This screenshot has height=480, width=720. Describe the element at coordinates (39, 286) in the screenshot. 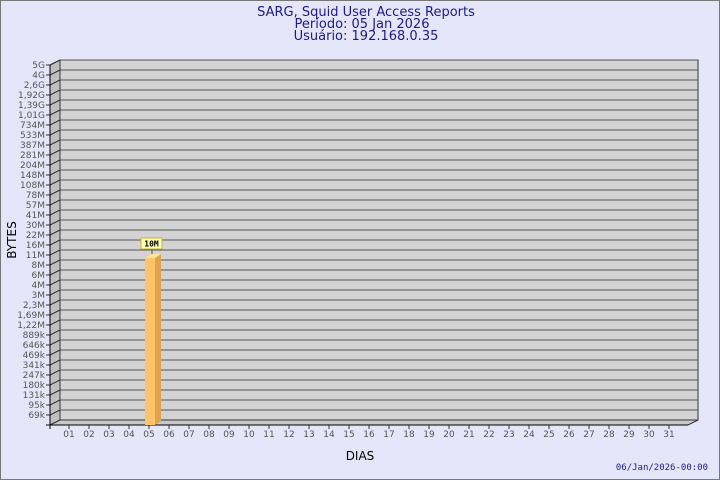

I see `y-tick-label: 4M` at that location.